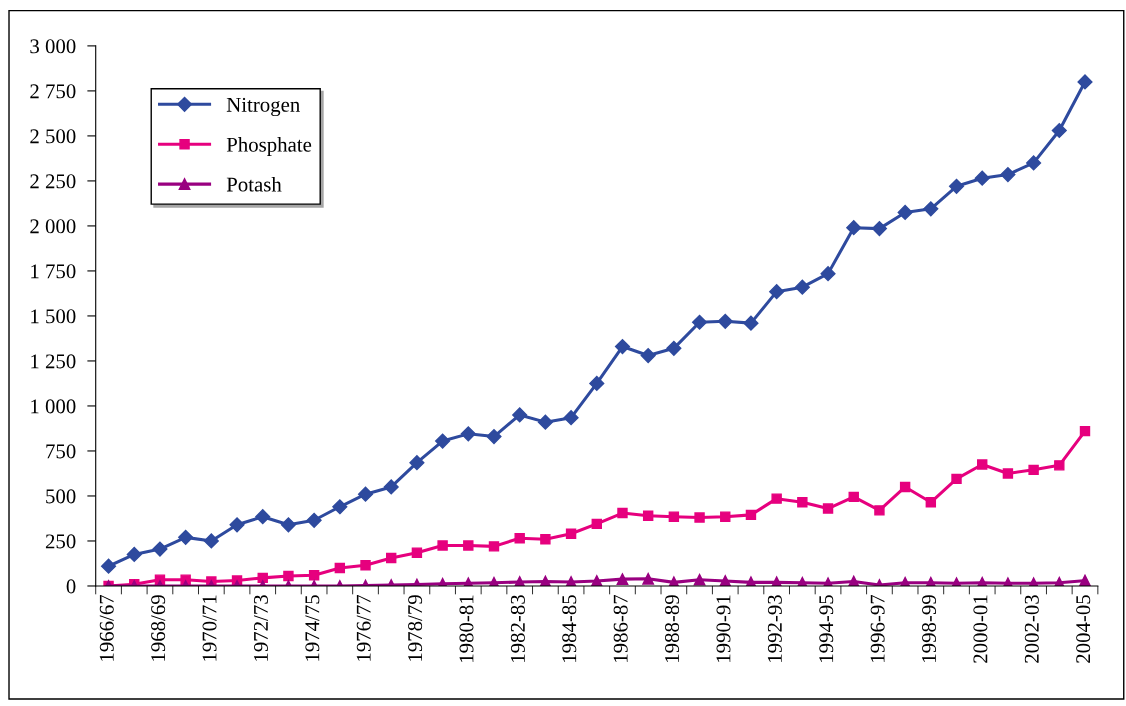  What do you see at coordinates (53, 91) in the screenshot?
I see `y-tick-label: 2 750` at bounding box center [53, 91].